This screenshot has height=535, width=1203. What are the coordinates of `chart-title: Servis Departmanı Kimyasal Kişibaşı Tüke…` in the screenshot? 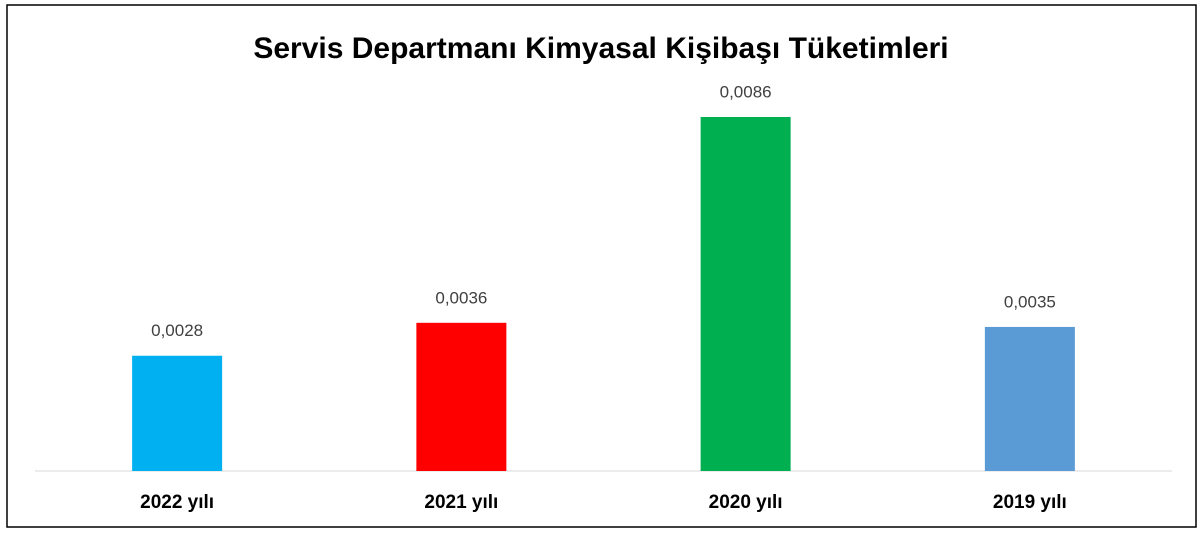 It's located at (600, 48).